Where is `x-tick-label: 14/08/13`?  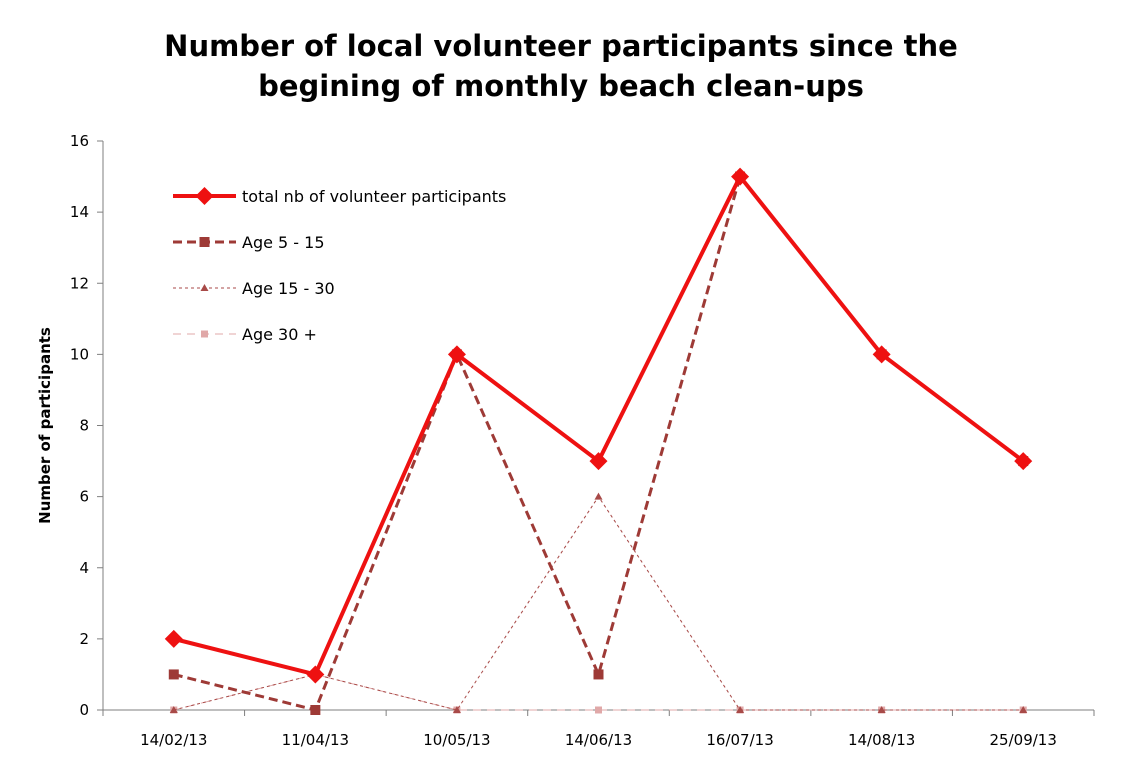
x-tick-label: 14/08/13 is located at coordinates (881, 740).